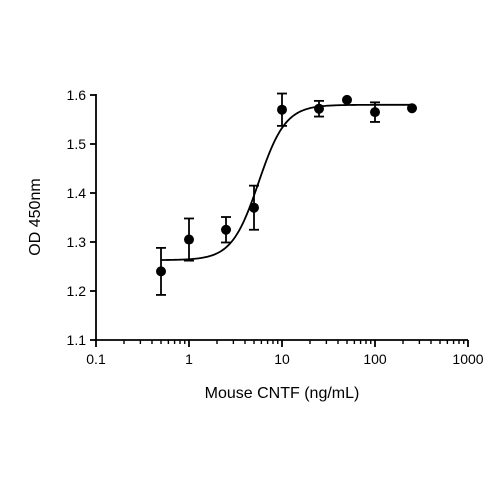  Describe the element at coordinates (282, 393) in the screenshot. I see `x-axis-label: Mouse CNTF (ng/mL)` at that location.